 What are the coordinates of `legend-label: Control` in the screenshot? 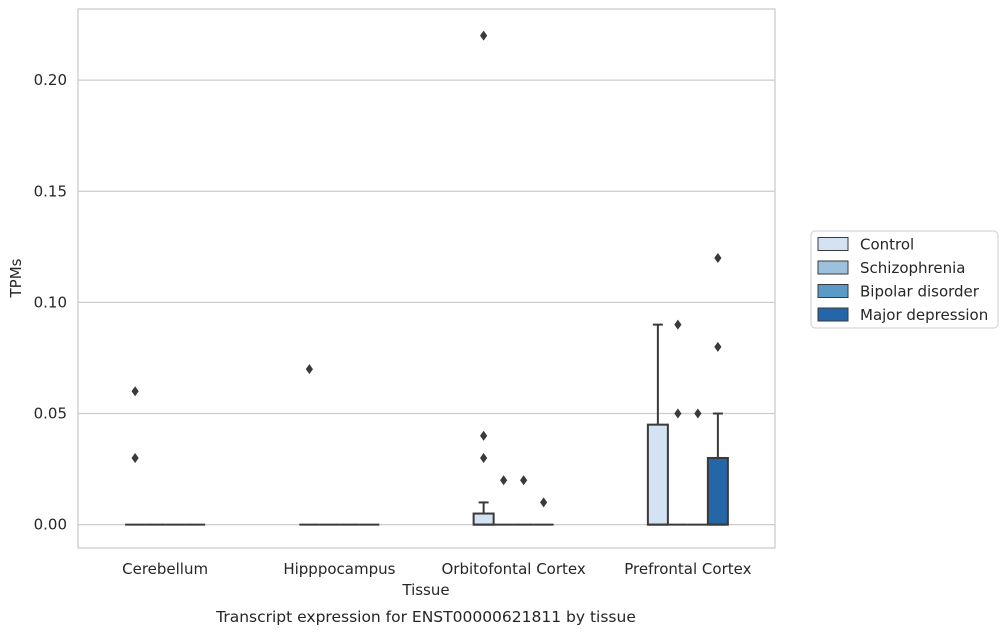 It's located at (887, 245).